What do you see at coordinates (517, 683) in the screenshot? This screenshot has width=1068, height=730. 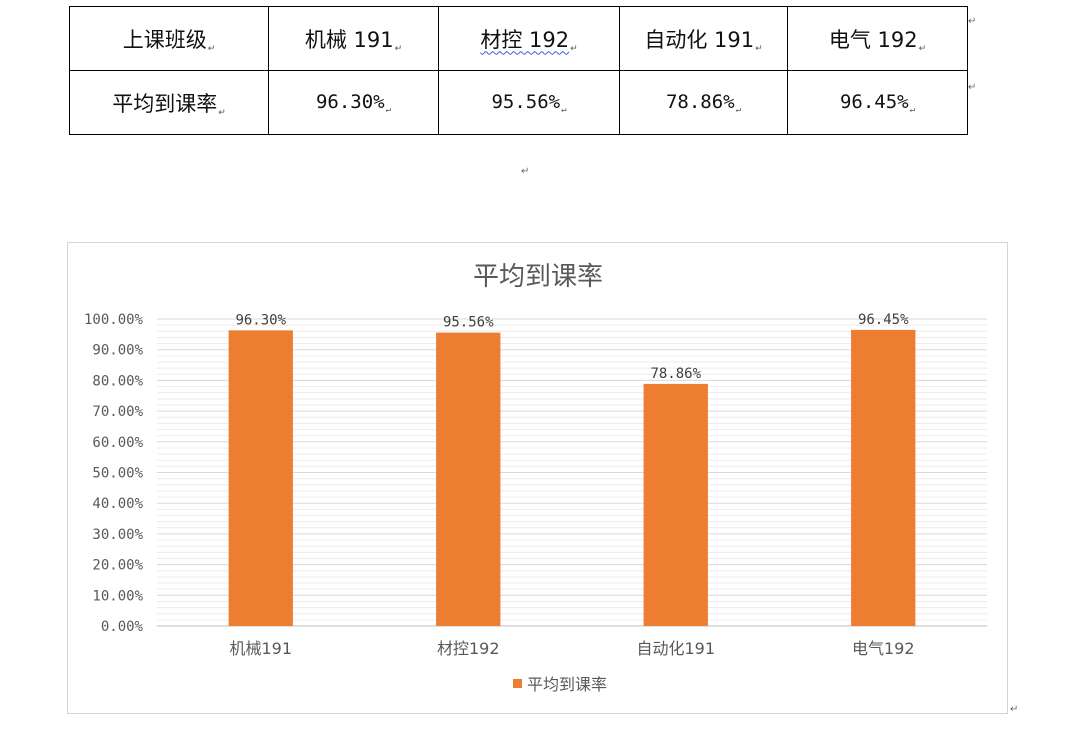 I see `legend-swatch` at bounding box center [517, 683].